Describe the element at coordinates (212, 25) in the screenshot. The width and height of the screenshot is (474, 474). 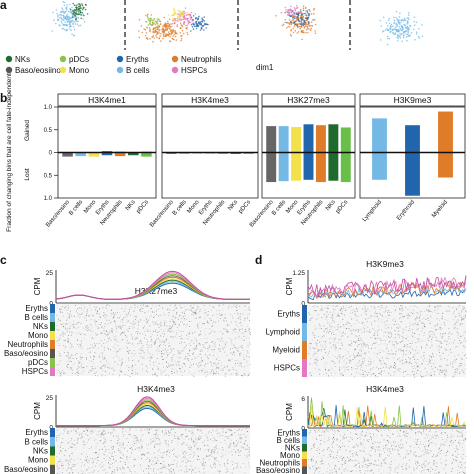
I see `panel-a-scatter: a` at that location.